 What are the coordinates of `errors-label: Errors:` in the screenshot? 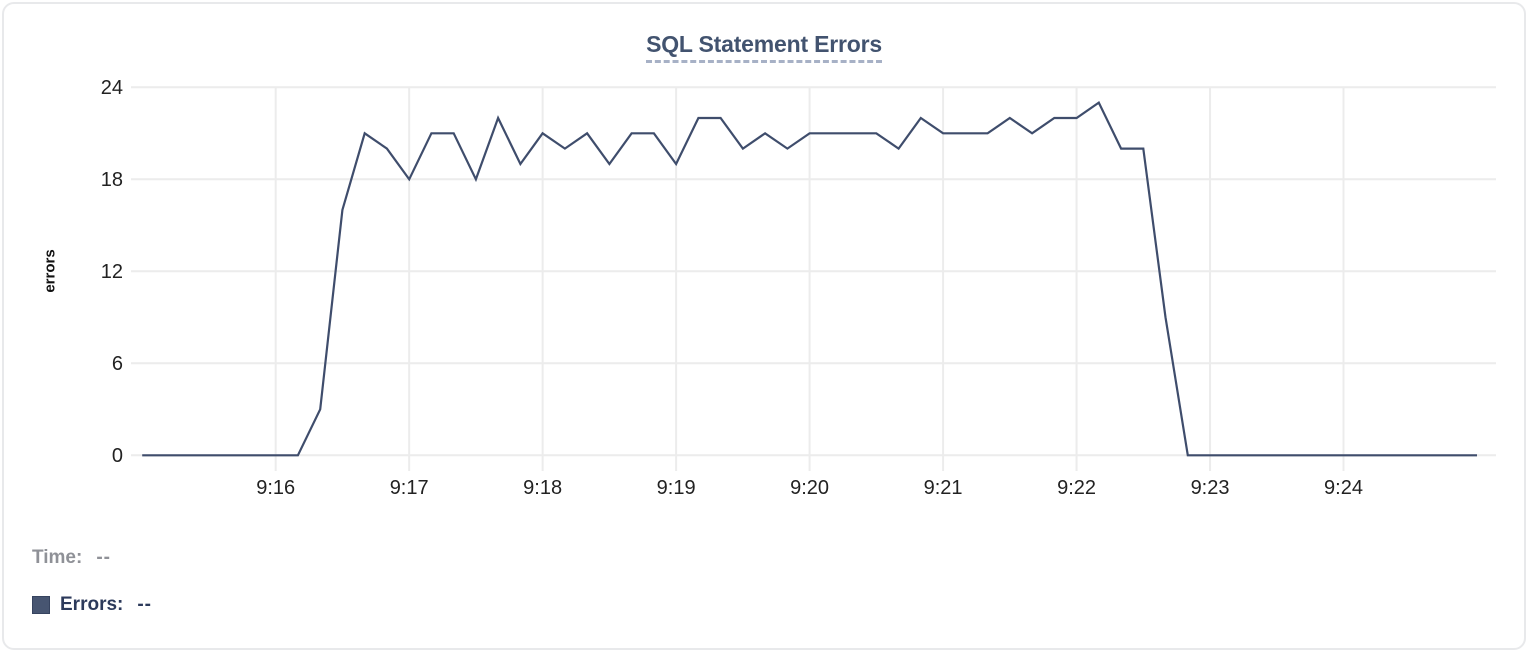 It's located at (92, 604).